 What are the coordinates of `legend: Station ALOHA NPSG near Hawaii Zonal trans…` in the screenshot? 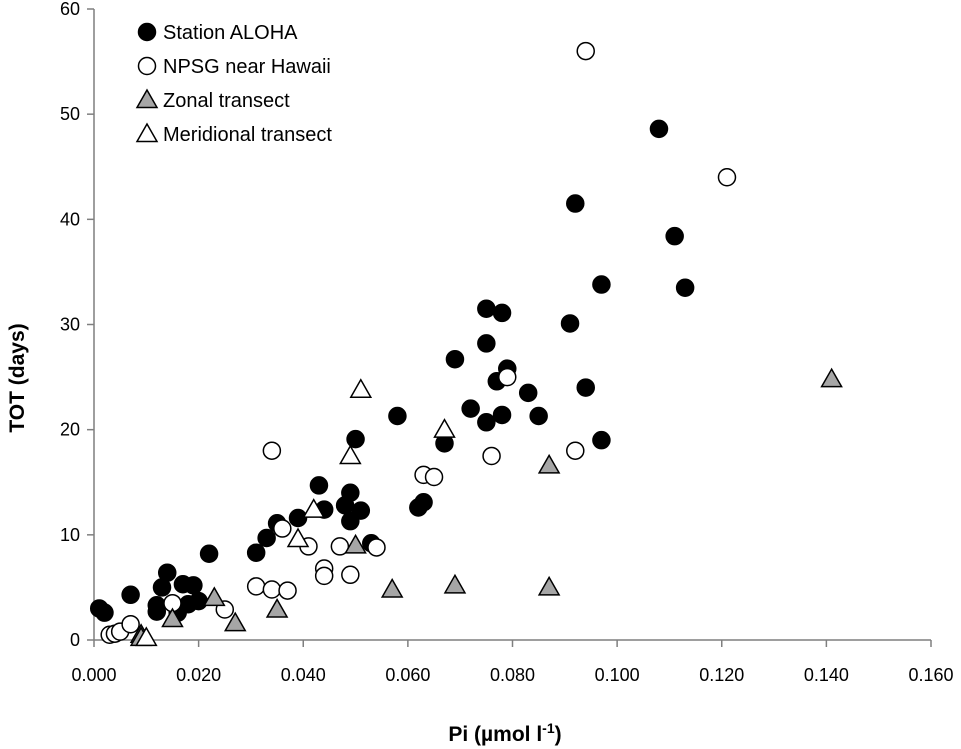 It's located at (233, 84).